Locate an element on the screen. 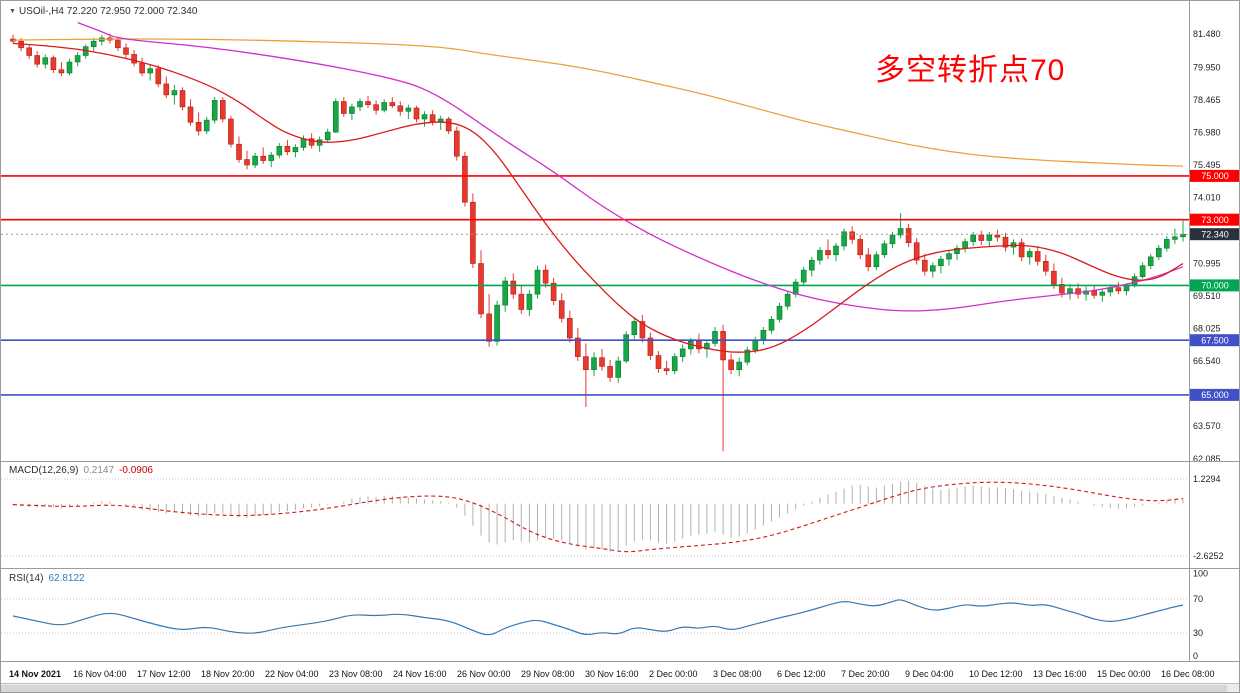 The image size is (1240, 693). macd-scale-label: -2.6252 is located at coordinates (1208, 556).